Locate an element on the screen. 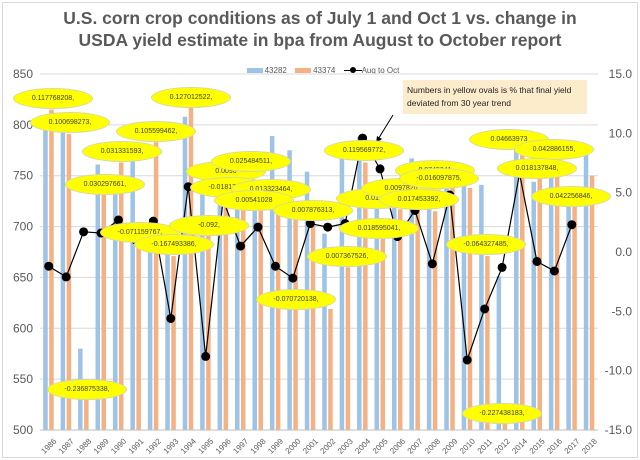 This screenshot has width=640, height=460. bar-43282-1997 is located at coordinates (237, 308).